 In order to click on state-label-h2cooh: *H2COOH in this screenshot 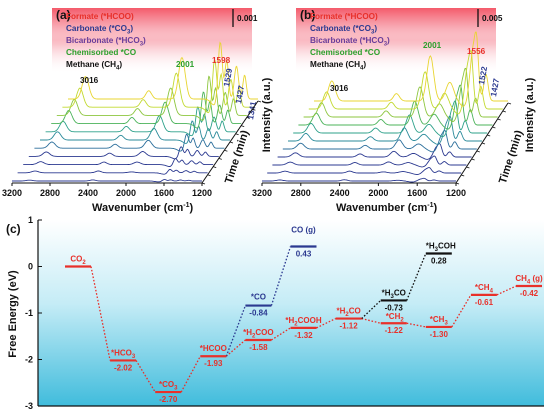, I will do `click(303, 322)`.